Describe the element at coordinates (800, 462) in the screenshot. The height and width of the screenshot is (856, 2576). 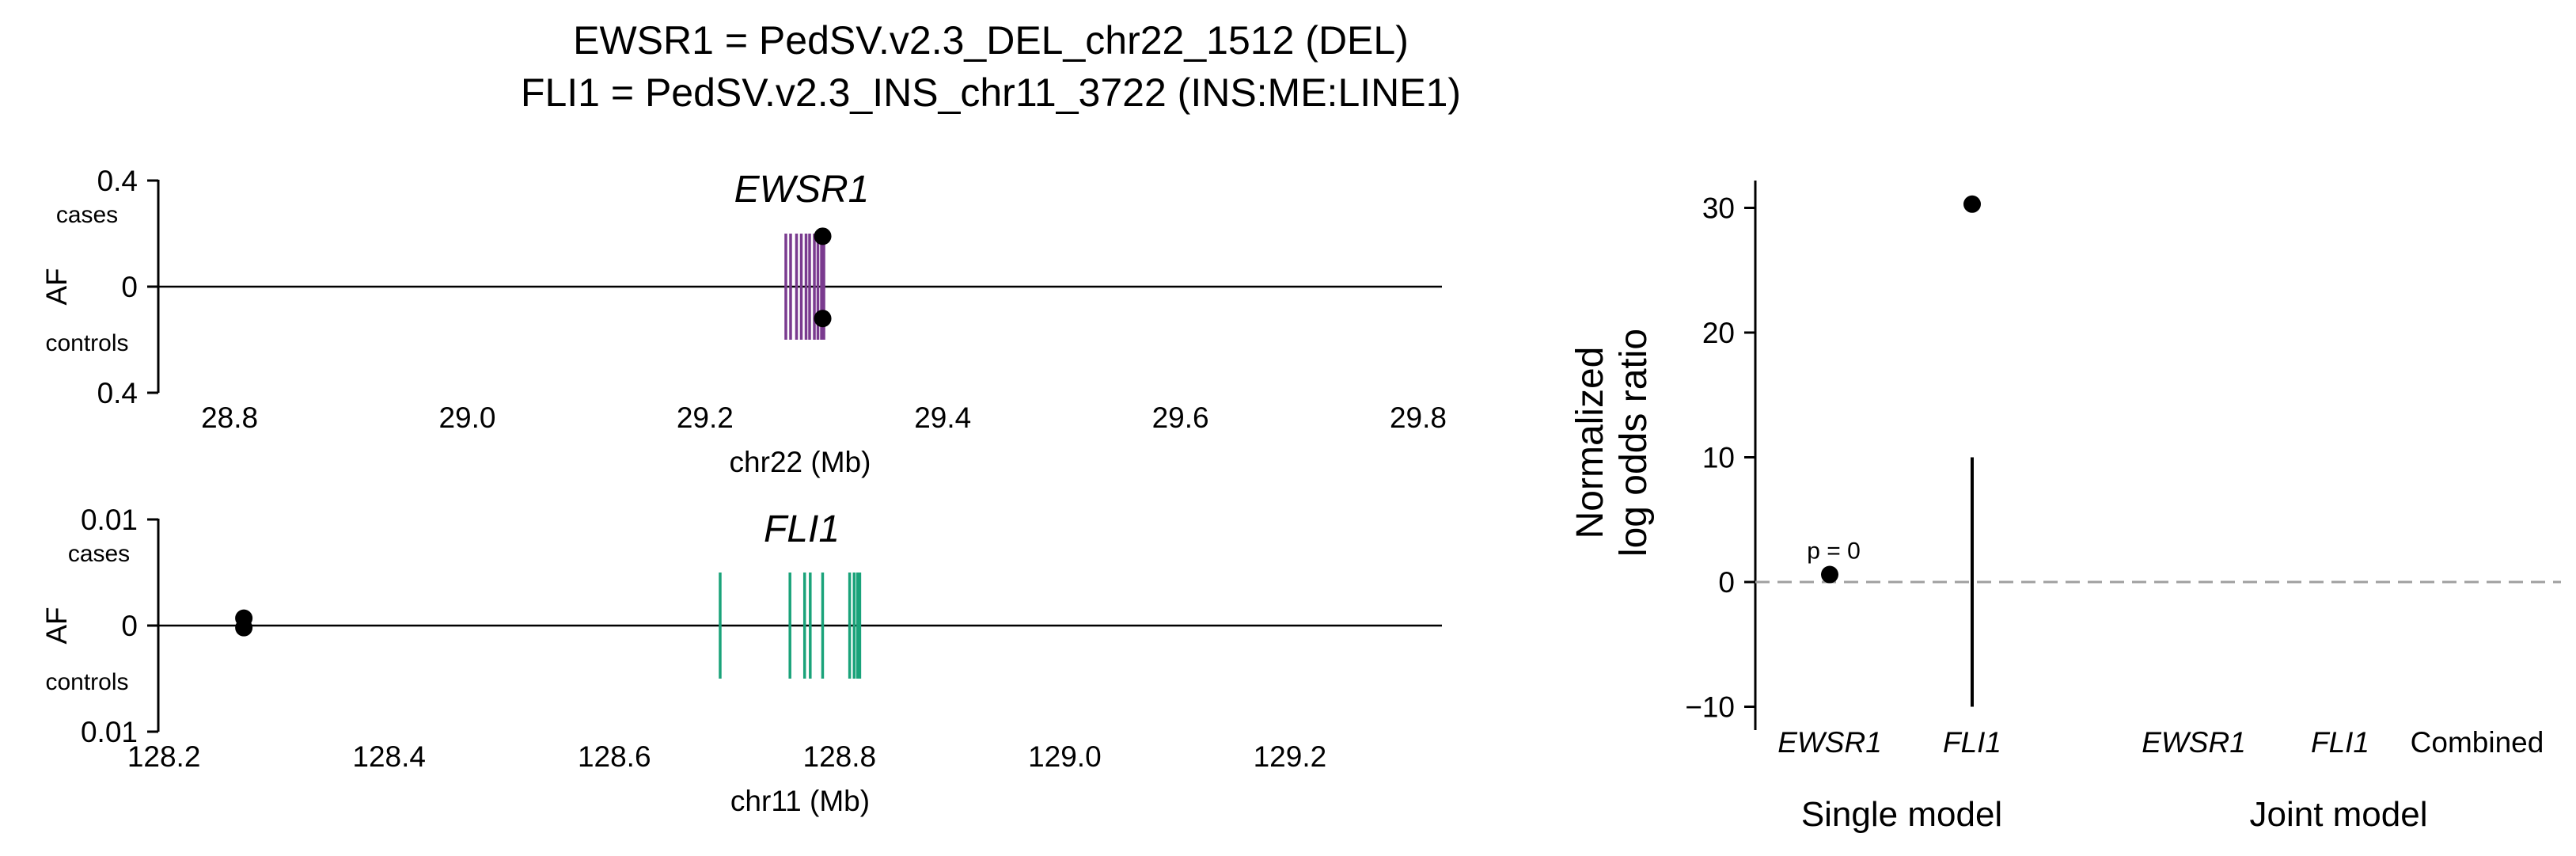
I see `ewsr1-xlabel: chr22 (Mb)` at that location.